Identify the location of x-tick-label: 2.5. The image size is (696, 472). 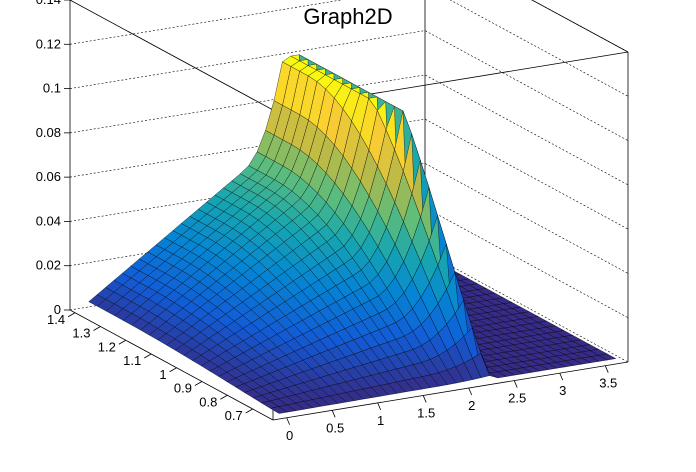
(517, 398).